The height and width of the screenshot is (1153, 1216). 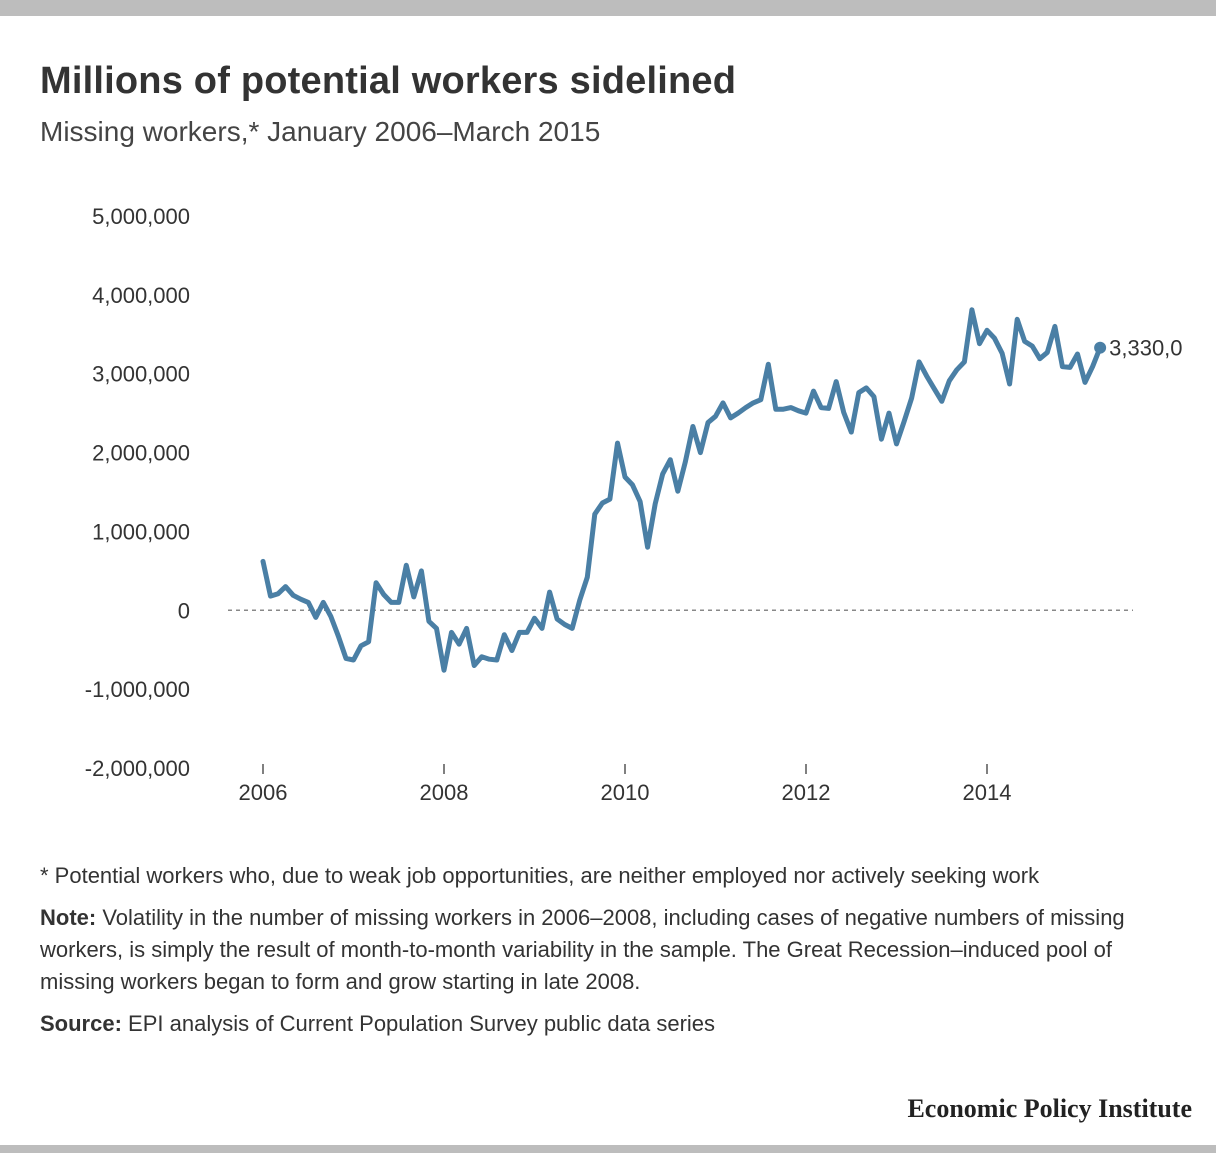 I want to click on end-value-label: 3,330,0, so click(x=1145, y=348).